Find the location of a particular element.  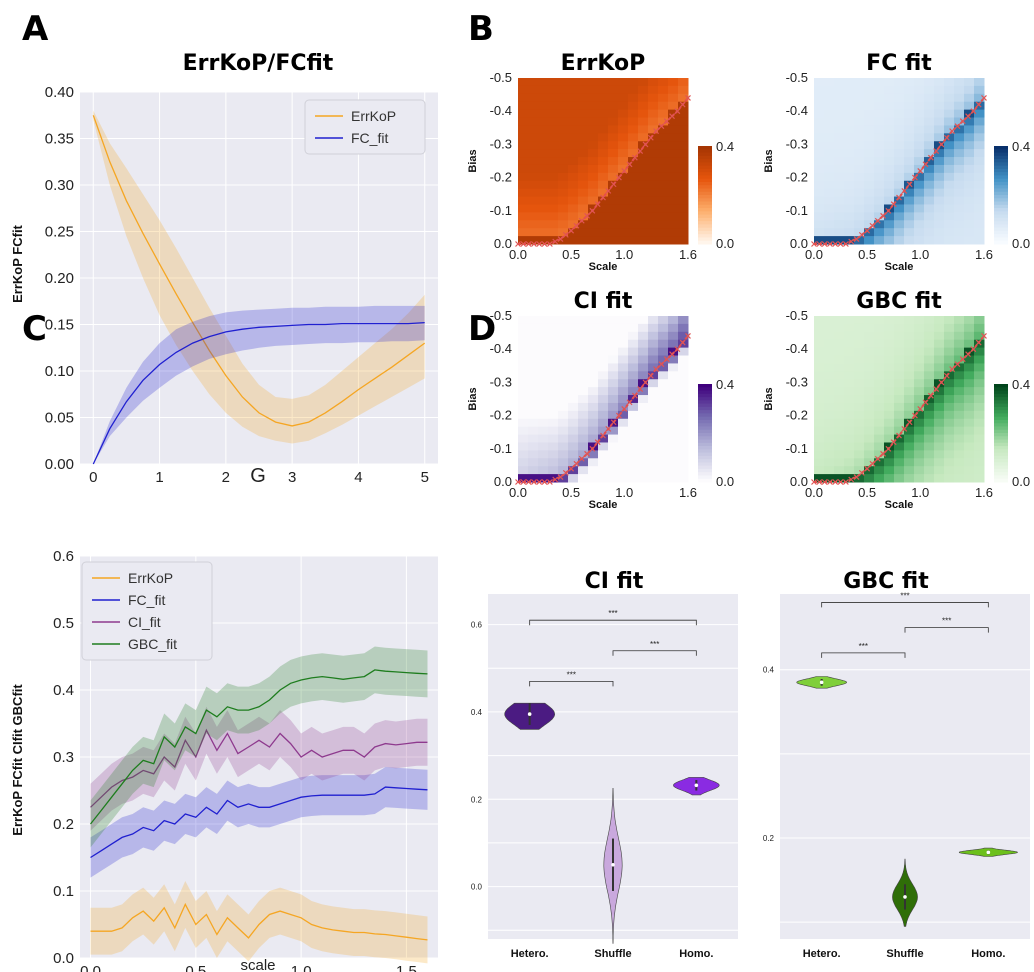

heatmap-x-tick: 1.6 is located at coordinates (984, 254).